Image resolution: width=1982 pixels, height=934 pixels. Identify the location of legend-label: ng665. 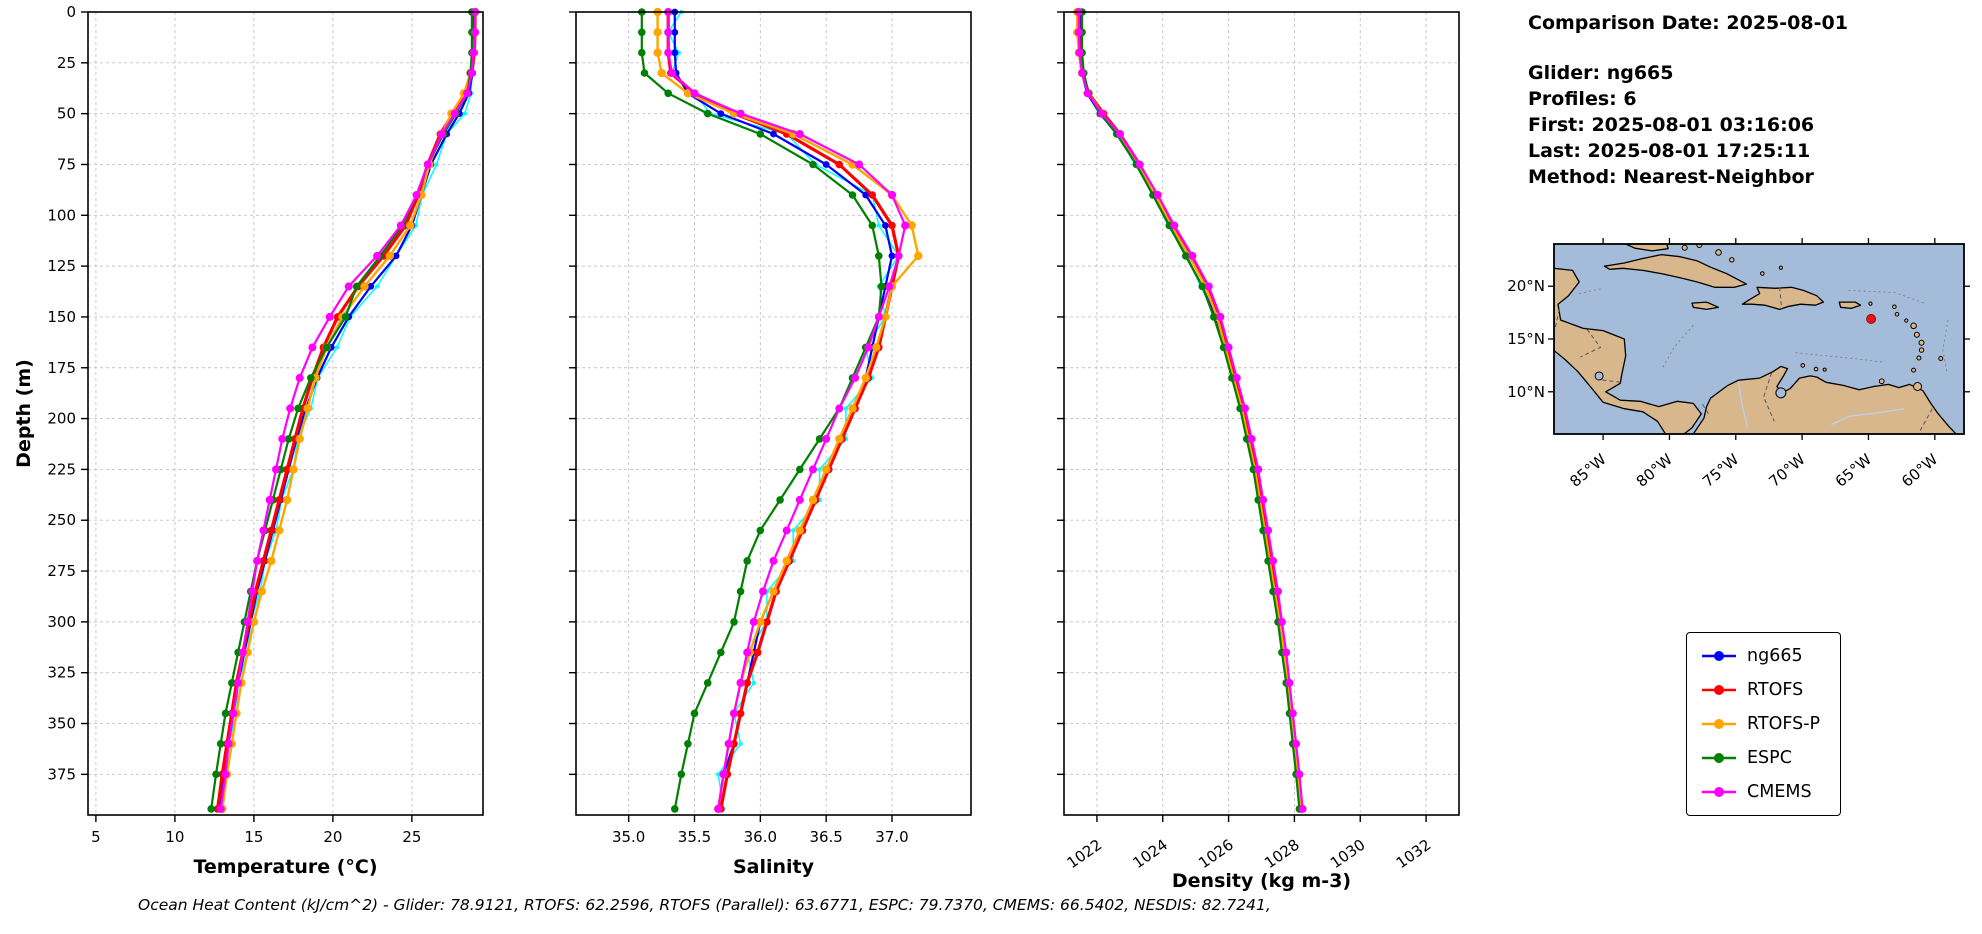
(1775, 656).